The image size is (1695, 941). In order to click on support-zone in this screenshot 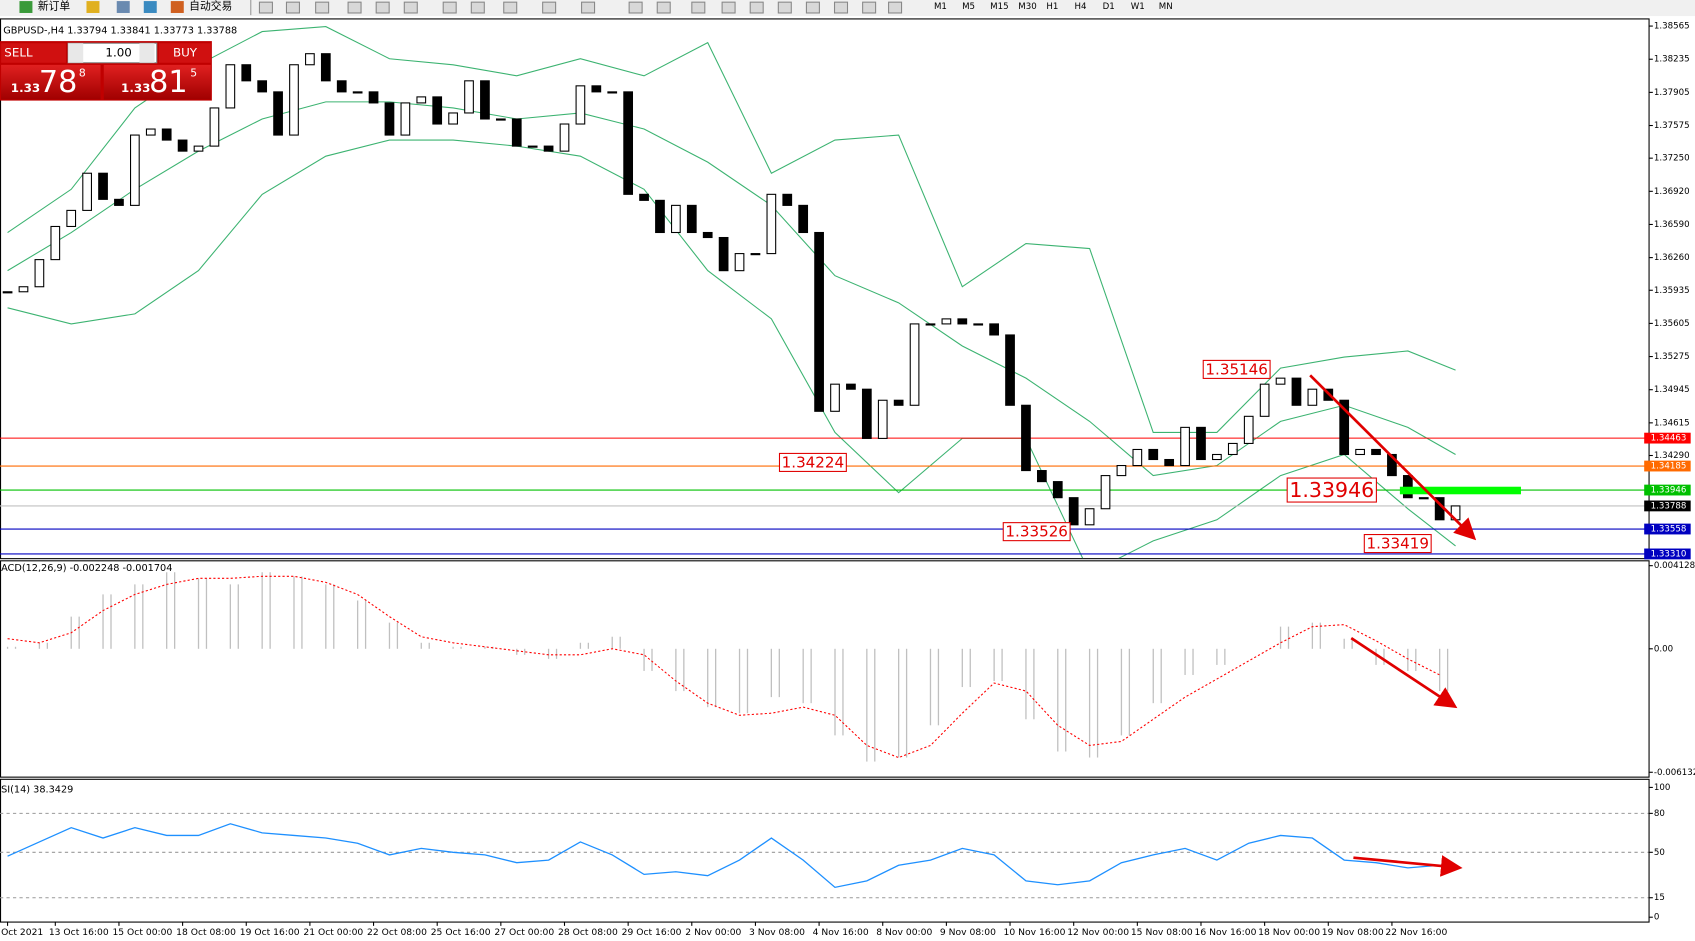, I will do `click(1460, 490)`.